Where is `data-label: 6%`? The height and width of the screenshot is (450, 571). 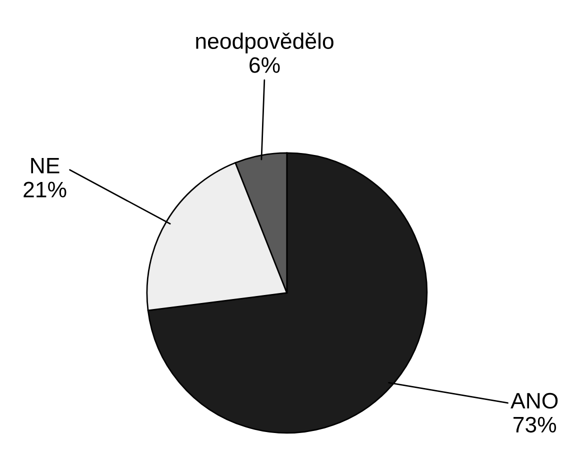 data-label: 6% is located at coordinates (265, 65).